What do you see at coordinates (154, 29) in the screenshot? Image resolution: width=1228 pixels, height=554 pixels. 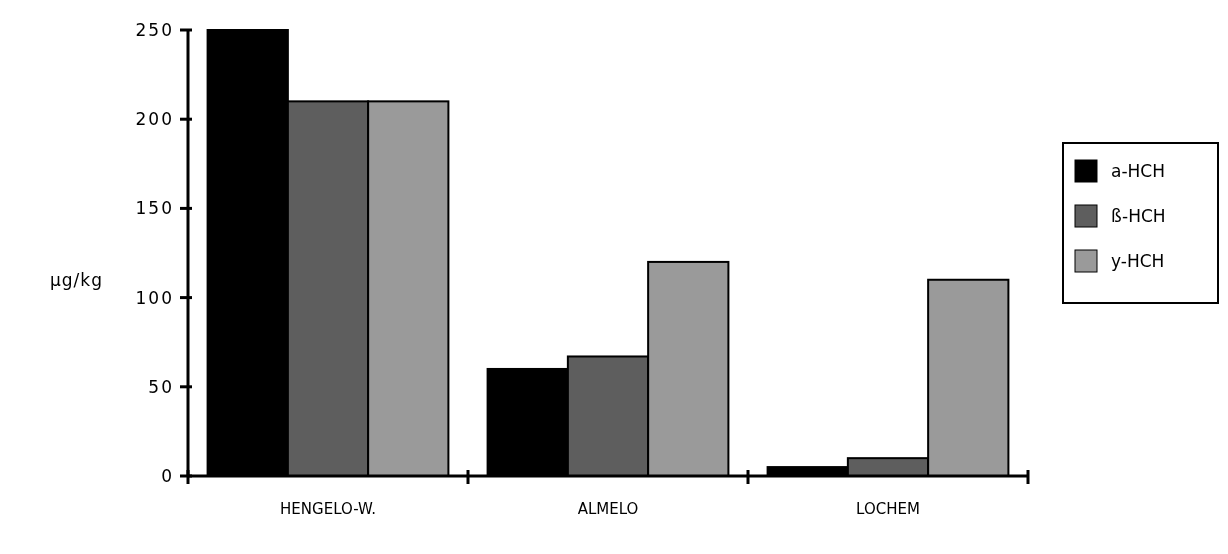 I see `y-tick-label: 250` at bounding box center [154, 29].